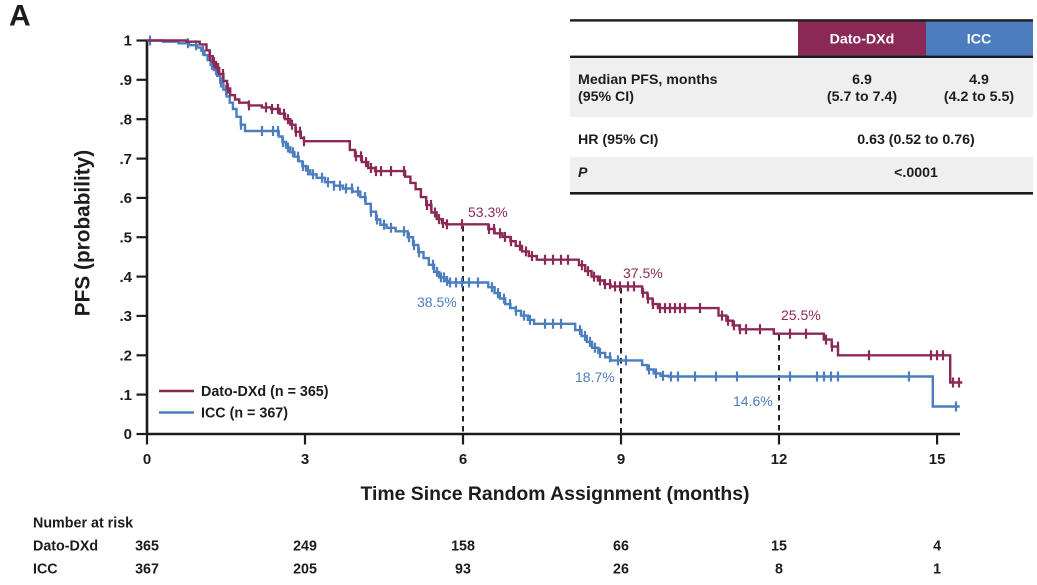  I want to click on svg-text: .7, so click(125, 159).